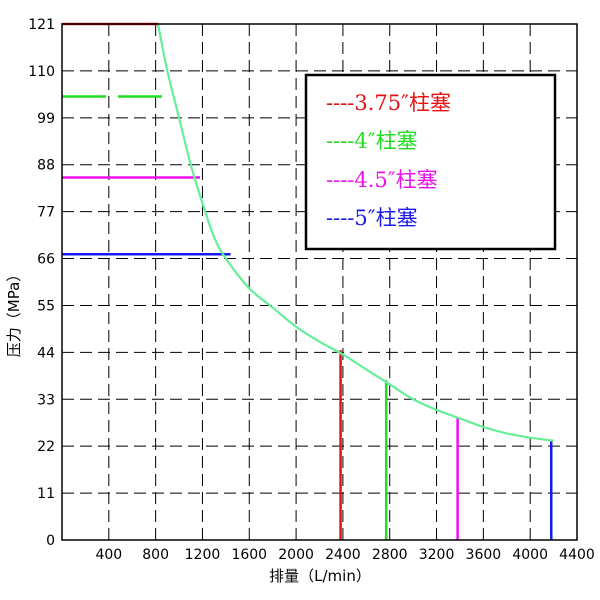 The height and width of the screenshot is (600, 600). I want to click on x-tick-label: 4400, so click(577, 555).